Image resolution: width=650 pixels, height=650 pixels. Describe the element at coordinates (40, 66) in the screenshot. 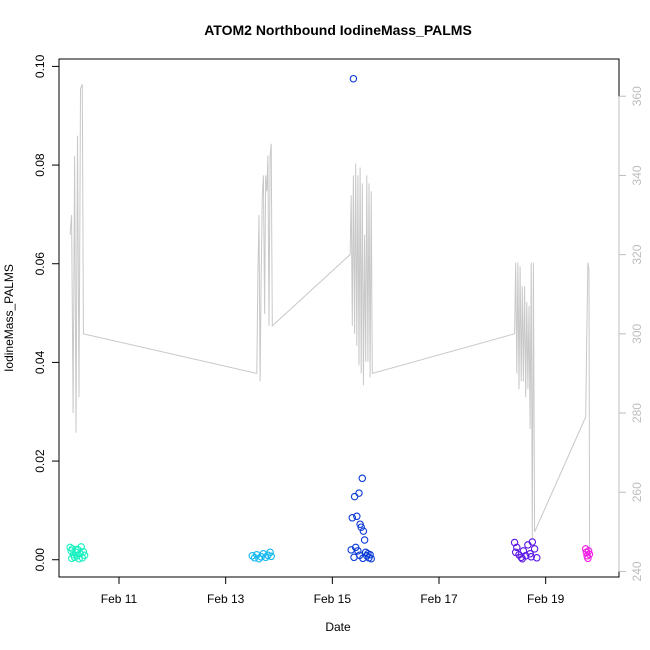

I see `y-tick-label: 0.10` at that location.